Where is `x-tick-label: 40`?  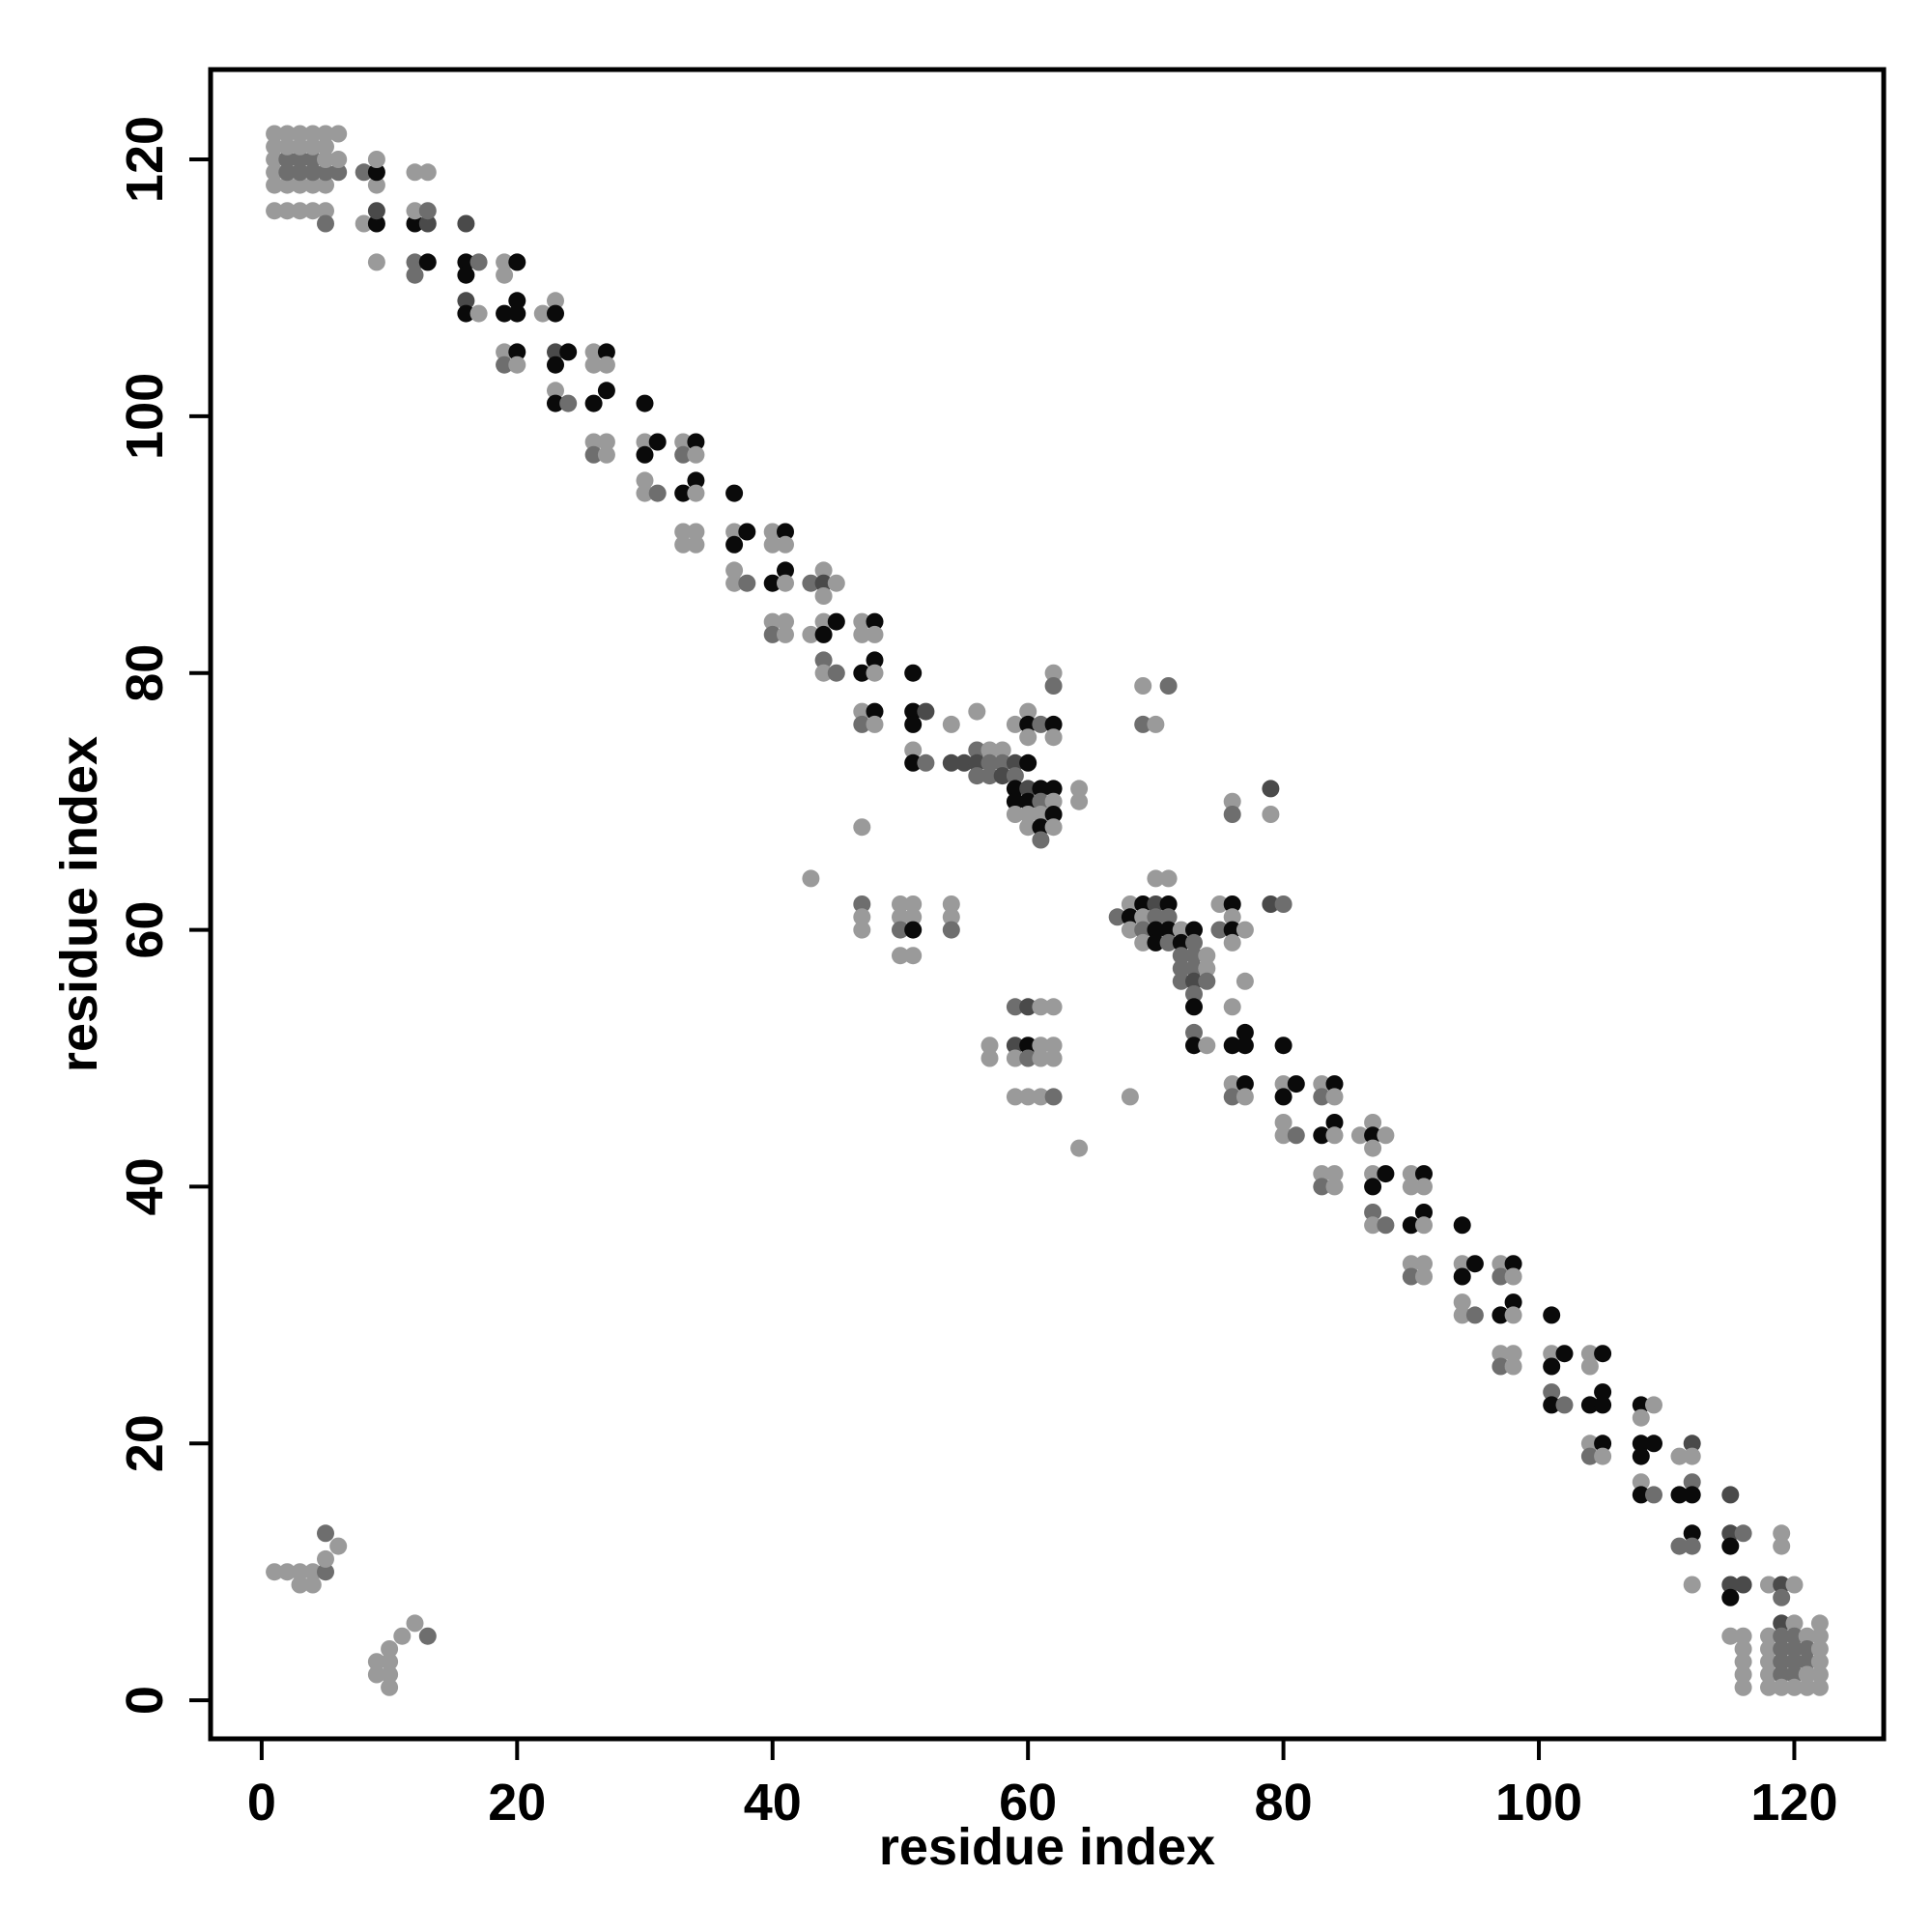
x-tick-label: 40 is located at coordinates (773, 1803).